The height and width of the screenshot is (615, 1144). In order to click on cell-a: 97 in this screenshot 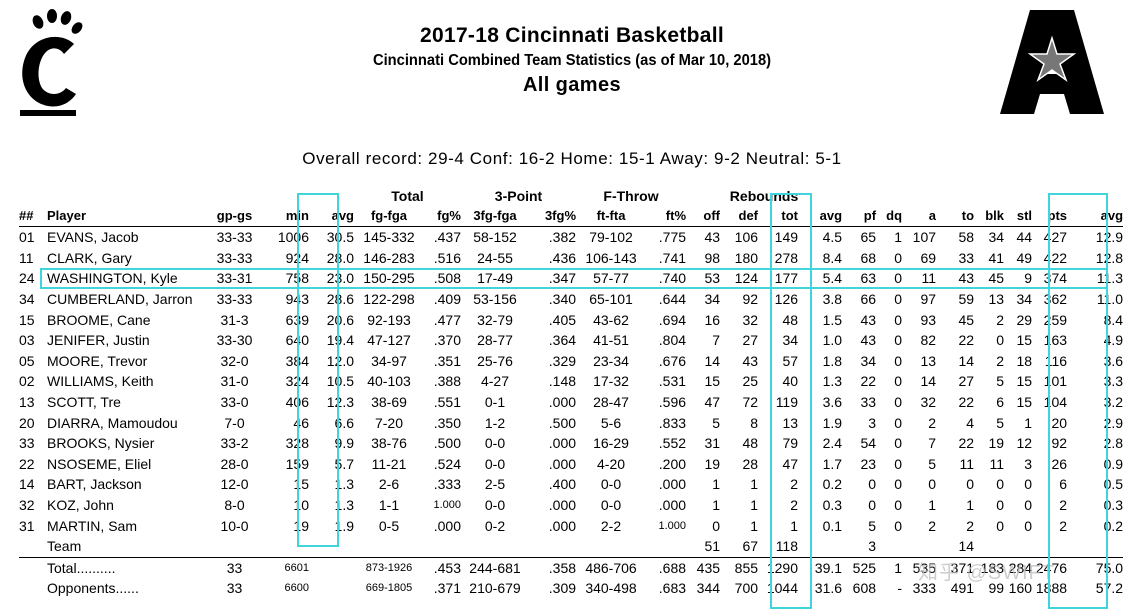, I will do `click(928, 299)`.